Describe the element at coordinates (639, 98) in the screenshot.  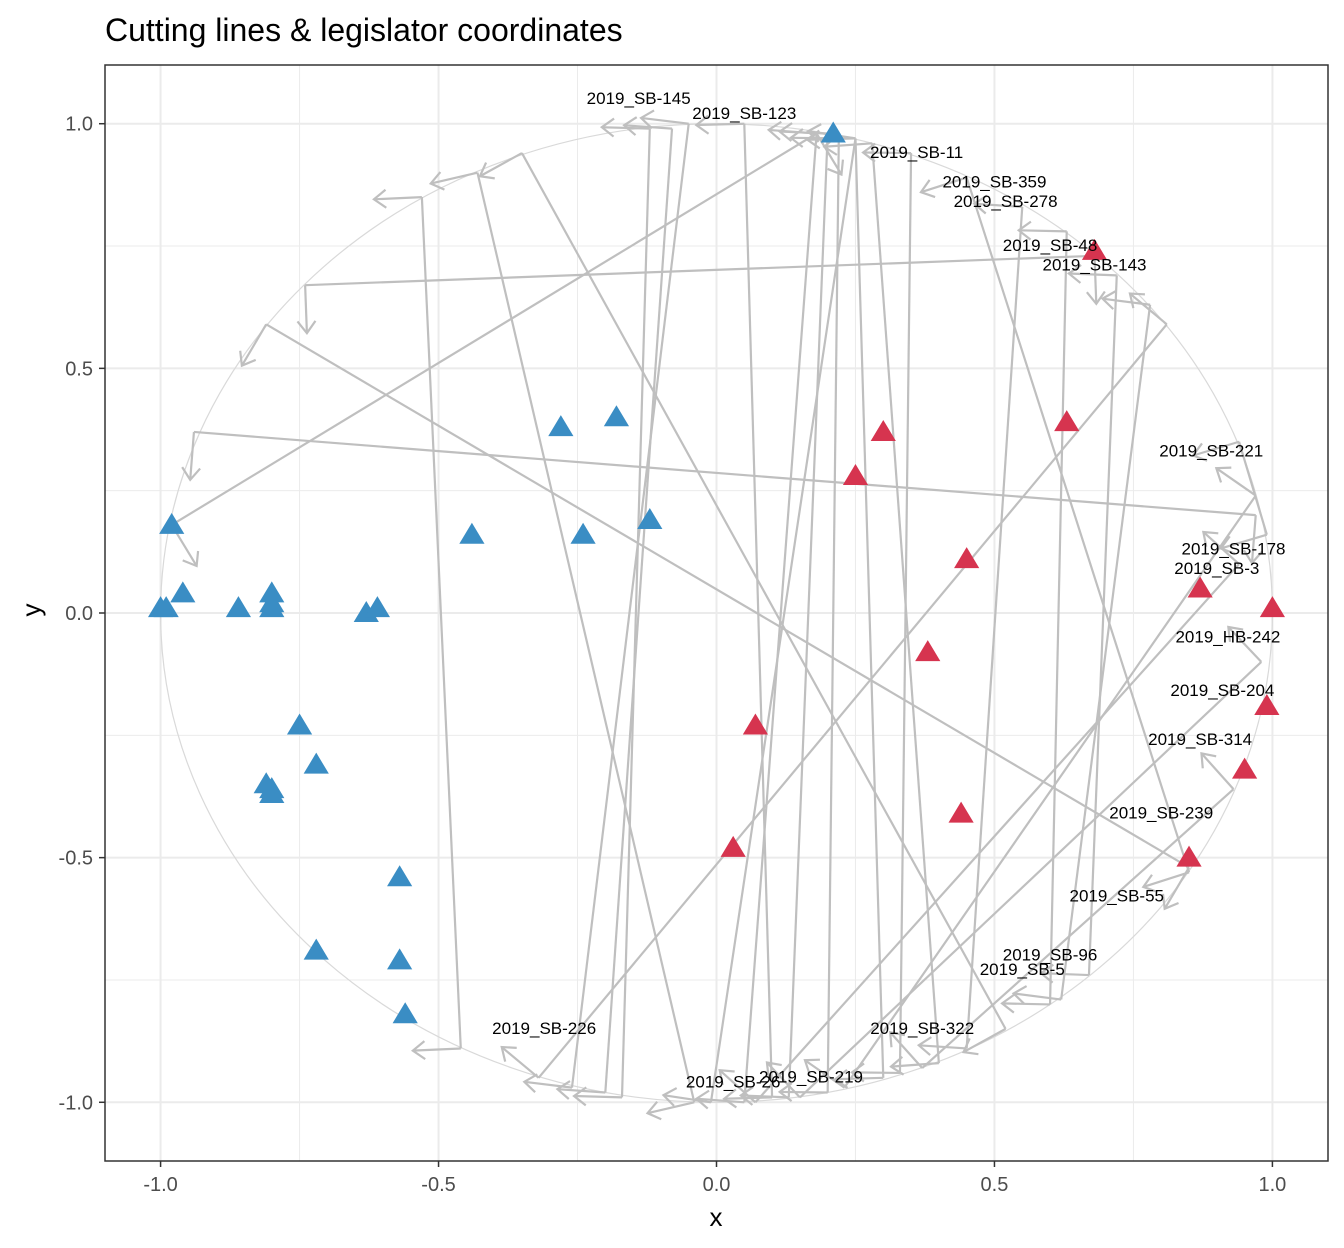
I see `bill-label: 2019_SB-145` at that location.